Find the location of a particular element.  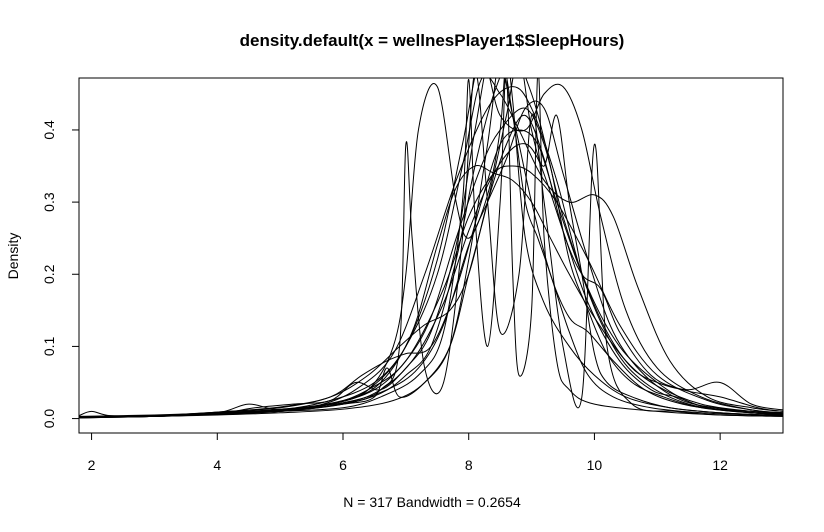

x-tick-label: 12 is located at coordinates (720, 465).